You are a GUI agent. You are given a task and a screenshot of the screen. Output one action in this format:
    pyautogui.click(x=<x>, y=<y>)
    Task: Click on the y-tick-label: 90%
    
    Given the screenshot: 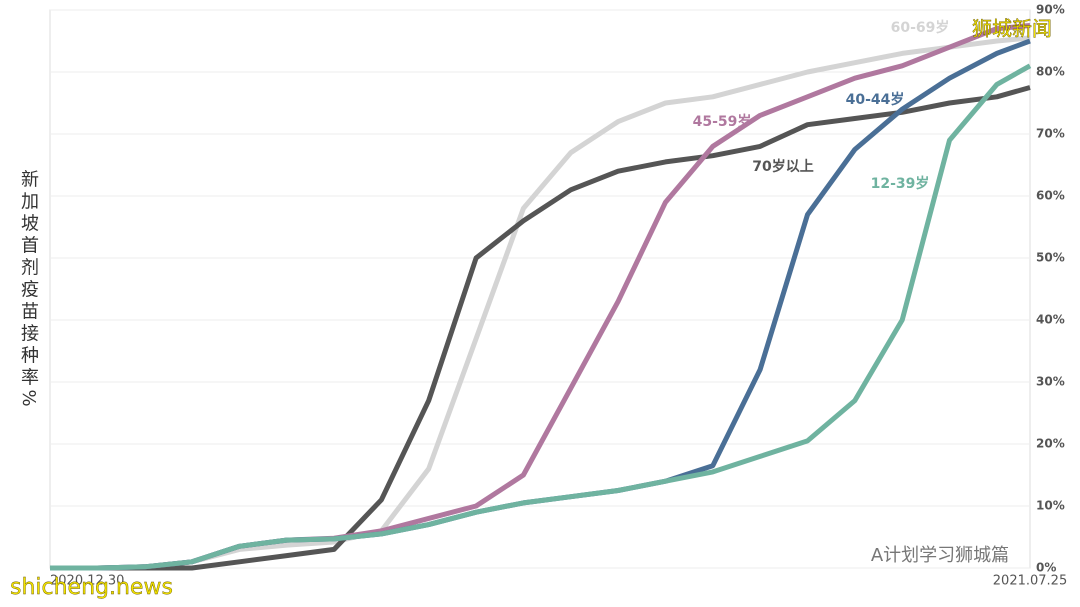 What is the action you would take?
    pyautogui.click(x=1050, y=10)
    